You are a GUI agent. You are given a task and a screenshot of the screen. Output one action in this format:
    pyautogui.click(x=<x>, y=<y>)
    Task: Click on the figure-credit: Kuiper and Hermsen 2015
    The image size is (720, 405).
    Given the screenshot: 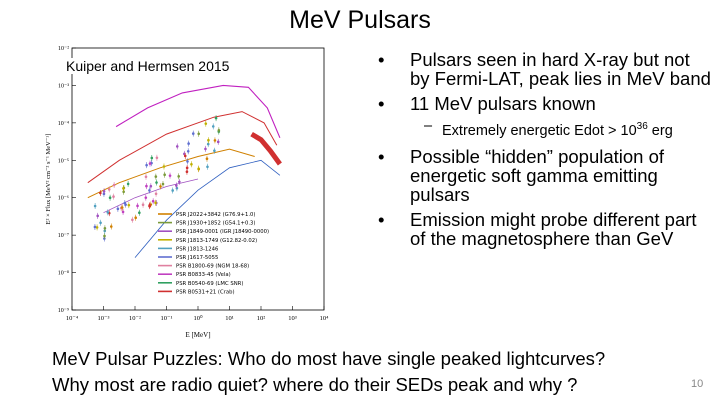 What is the action you would take?
    pyautogui.click(x=148, y=66)
    